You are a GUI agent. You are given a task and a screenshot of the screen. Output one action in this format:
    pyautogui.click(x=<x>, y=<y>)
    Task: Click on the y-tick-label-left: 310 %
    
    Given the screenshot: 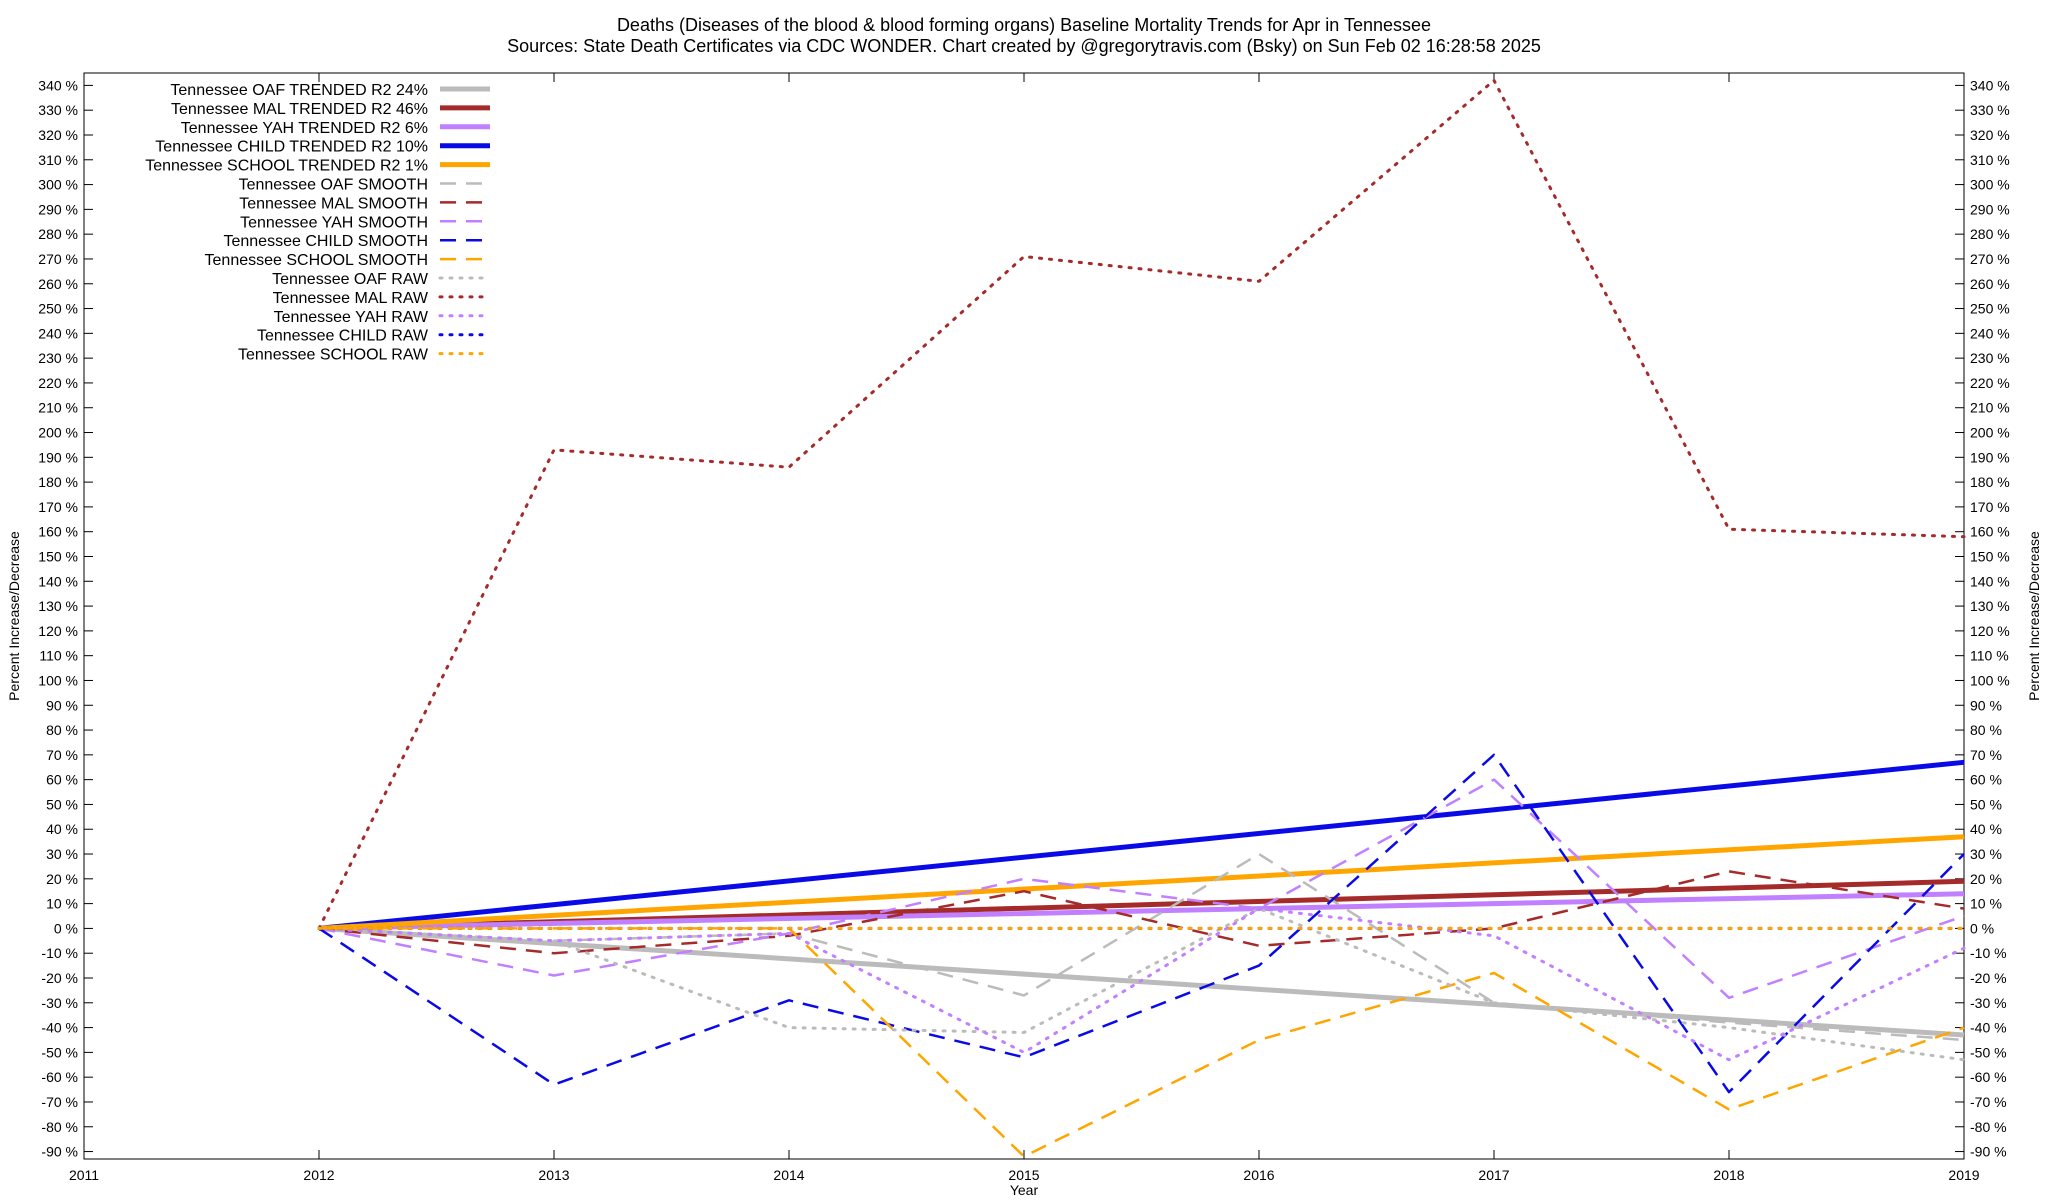 What is the action you would take?
    pyautogui.click(x=58, y=160)
    